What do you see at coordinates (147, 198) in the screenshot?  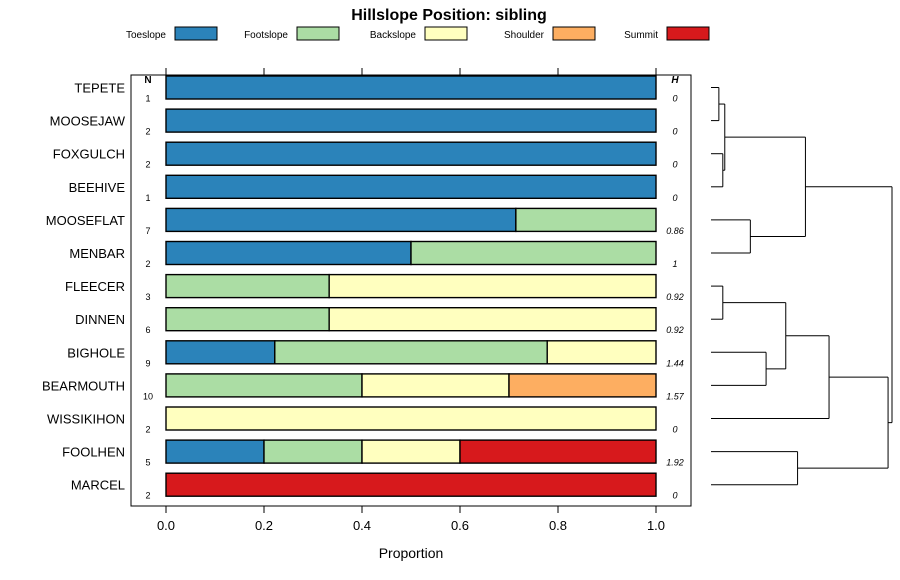 I see `n-value-beehive: 1` at bounding box center [147, 198].